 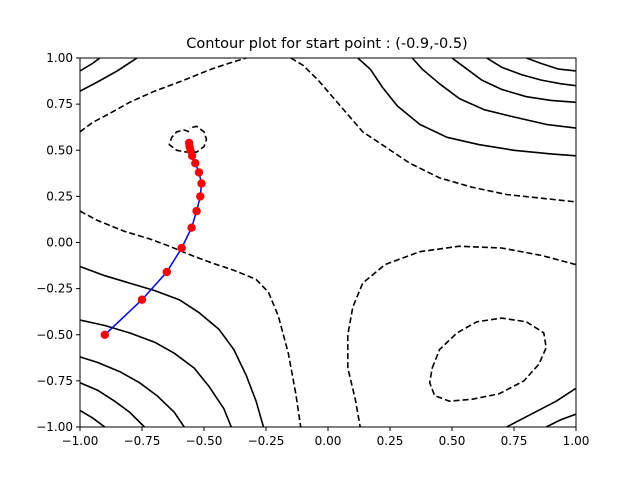 What do you see at coordinates (452, 441) in the screenshot?
I see `x-tick-label-6: 0.50` at bounding box center [452, 441].